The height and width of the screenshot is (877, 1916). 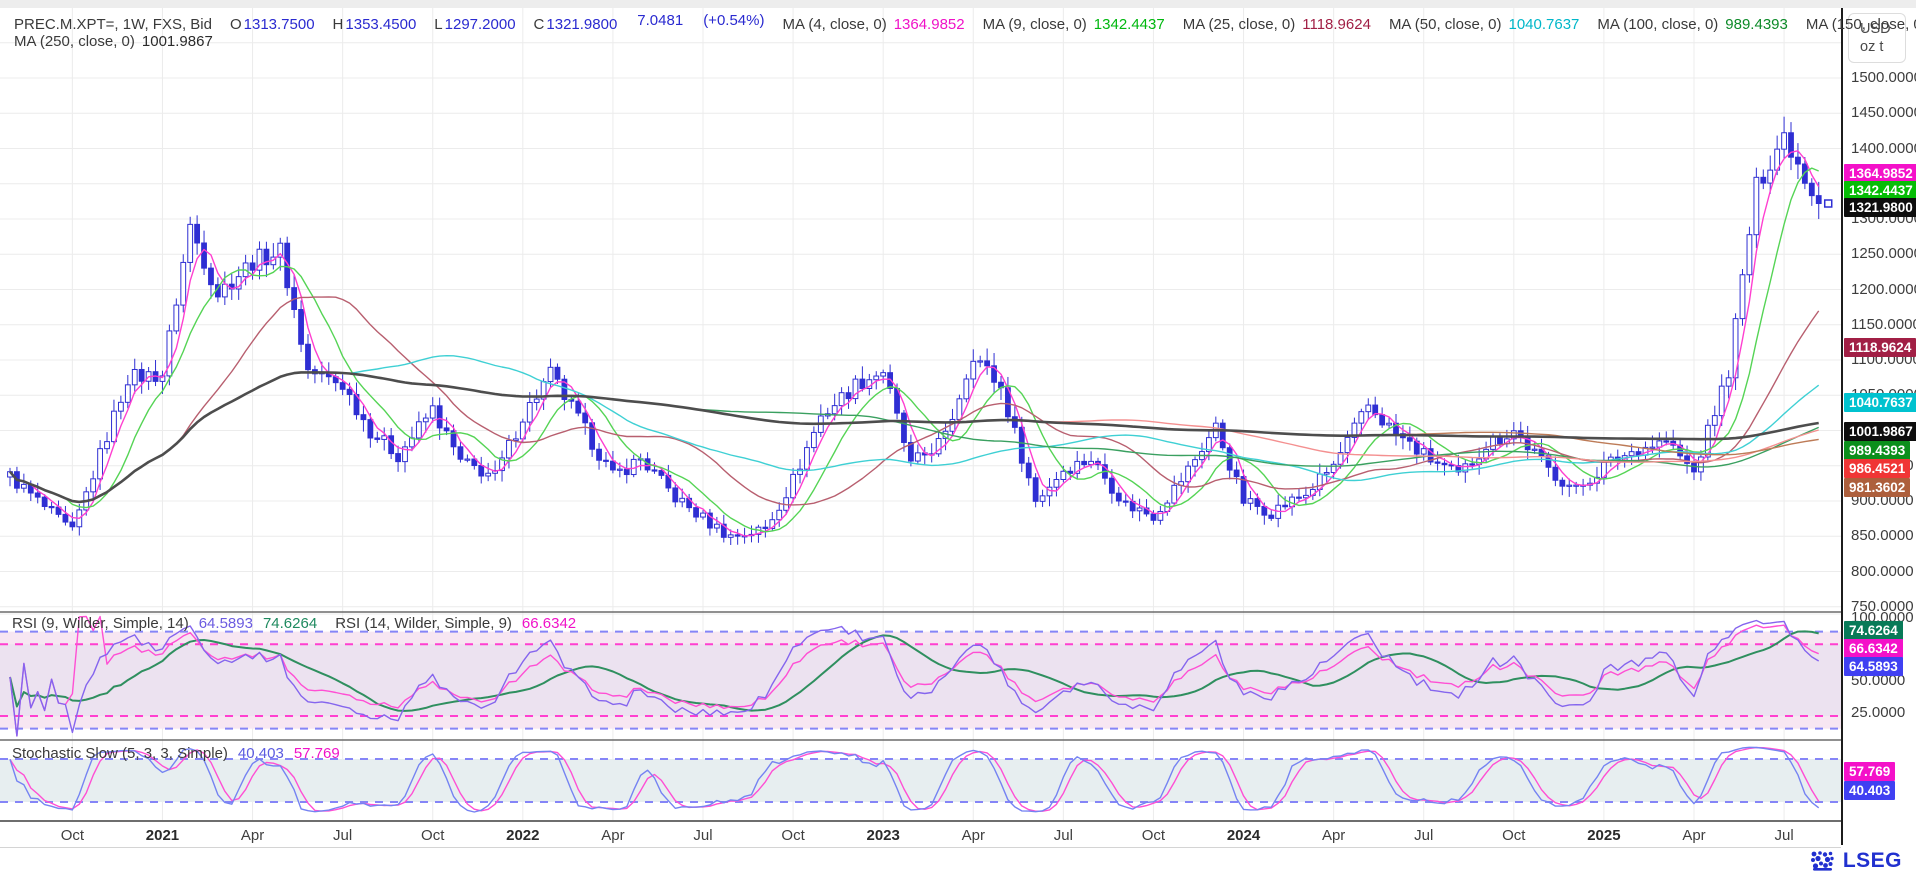 I want to click on quote-field: O 1313.7500, so click(x=272, y=24).